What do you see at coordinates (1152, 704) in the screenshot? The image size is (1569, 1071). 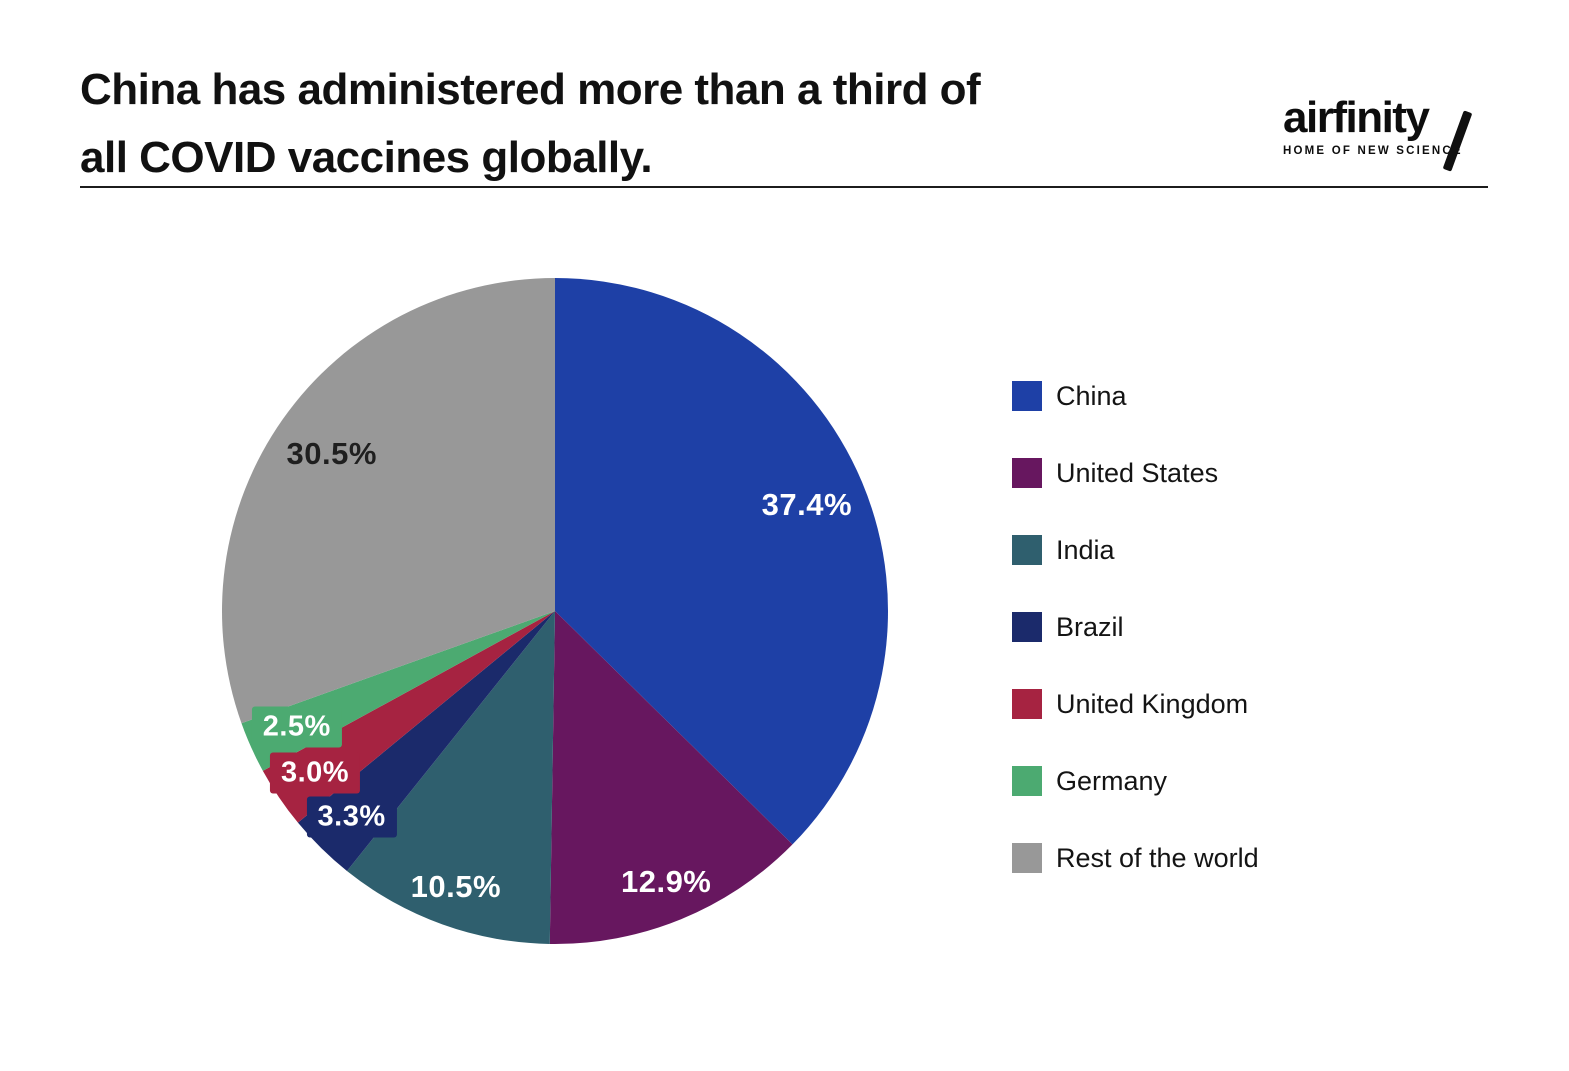 I see `legend-label-united-kingdom: United Kingdom` at bounding box center [1152, 704].